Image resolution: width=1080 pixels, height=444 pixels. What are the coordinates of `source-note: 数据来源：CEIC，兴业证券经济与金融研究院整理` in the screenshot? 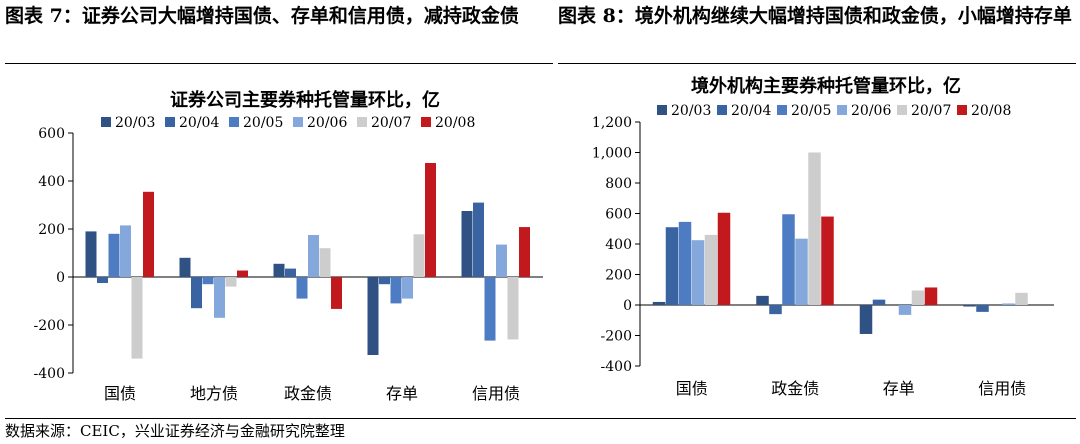 It's located at (175, 431).